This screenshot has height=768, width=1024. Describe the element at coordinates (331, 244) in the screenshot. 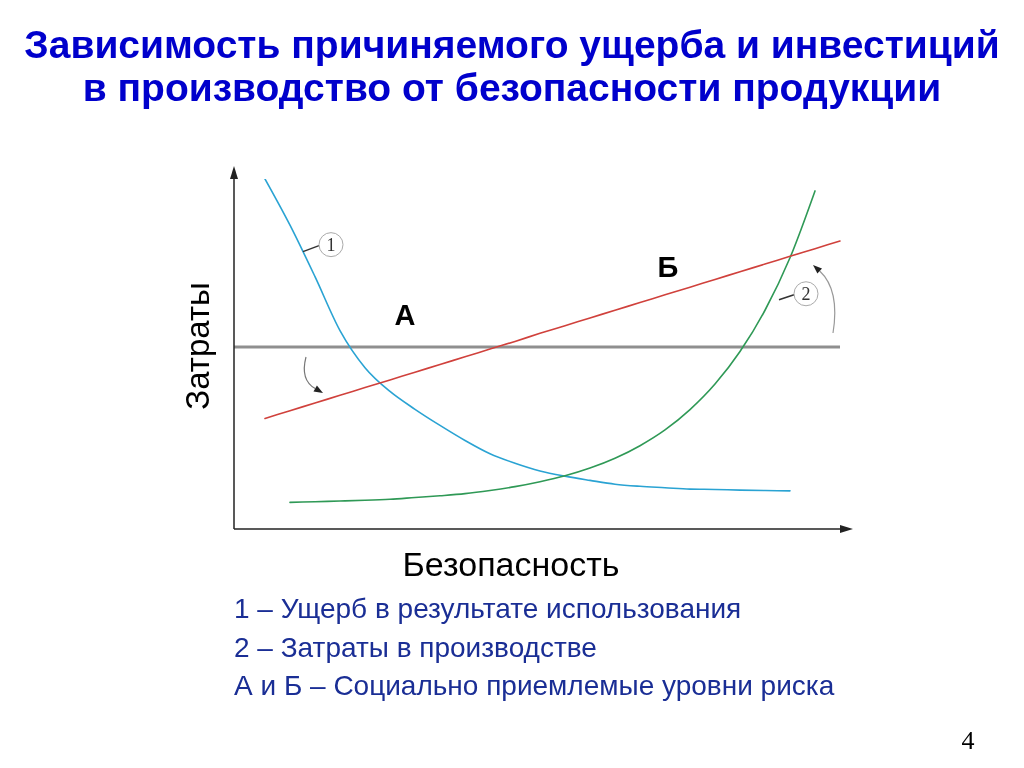

I see `series-label: 1` at that location.